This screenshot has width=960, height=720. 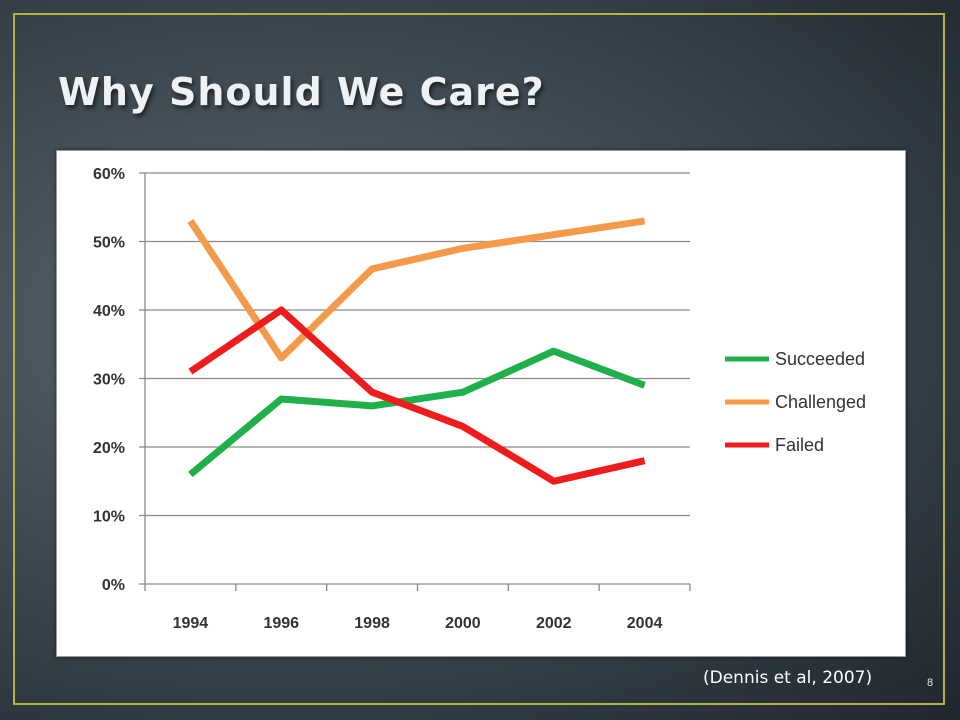 What do you see at coordinates (301, 92) in the screenshot?
I see `slide-title: Why Should We Care?` at bounding box center [301, 92].